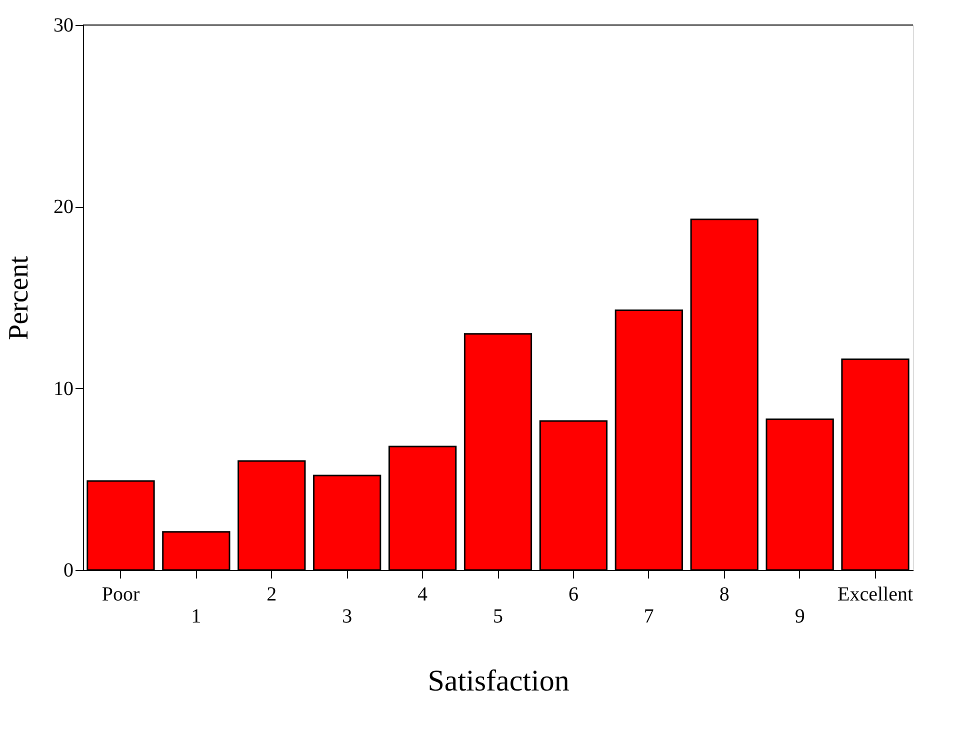 The height and width of the screenshot is (738, 967). What do you see at coordinates (423, 595) in the screenshot?
I see `x-tick-label: 4` at bounding box center [423, 595].